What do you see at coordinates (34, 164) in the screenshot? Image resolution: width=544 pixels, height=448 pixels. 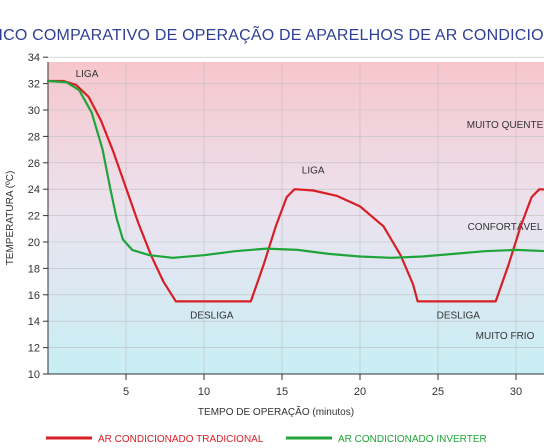 I see `y-tick-label: 26` at bounding box center [34, 164].